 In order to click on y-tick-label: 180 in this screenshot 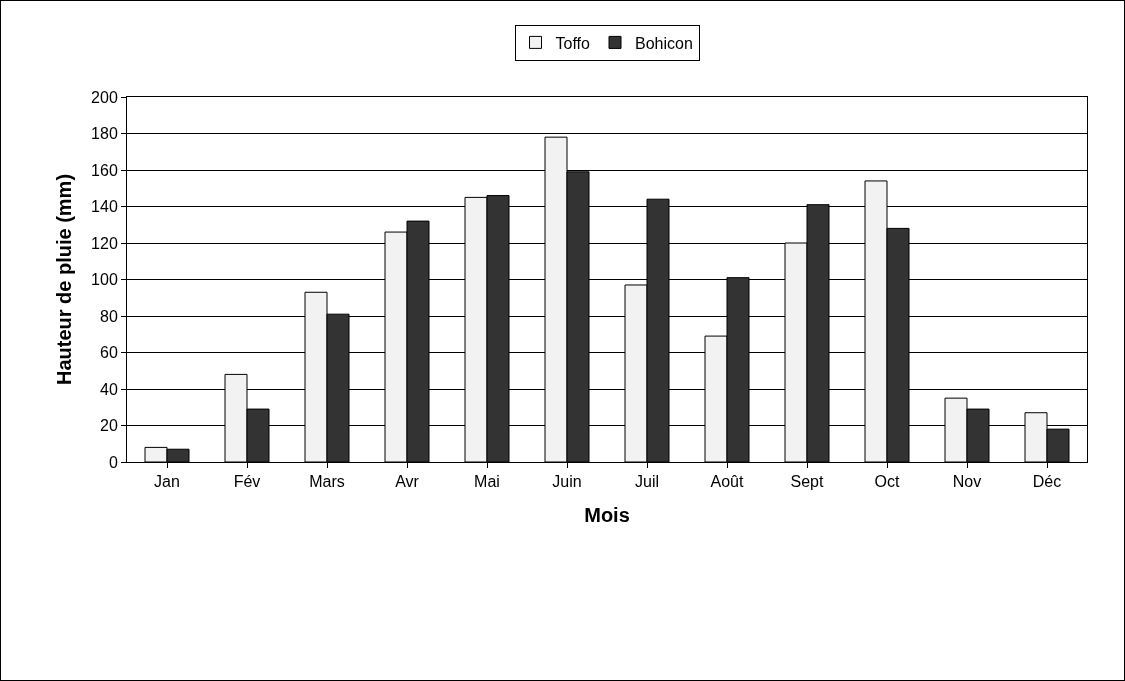, I will do `click(104, 134)`.